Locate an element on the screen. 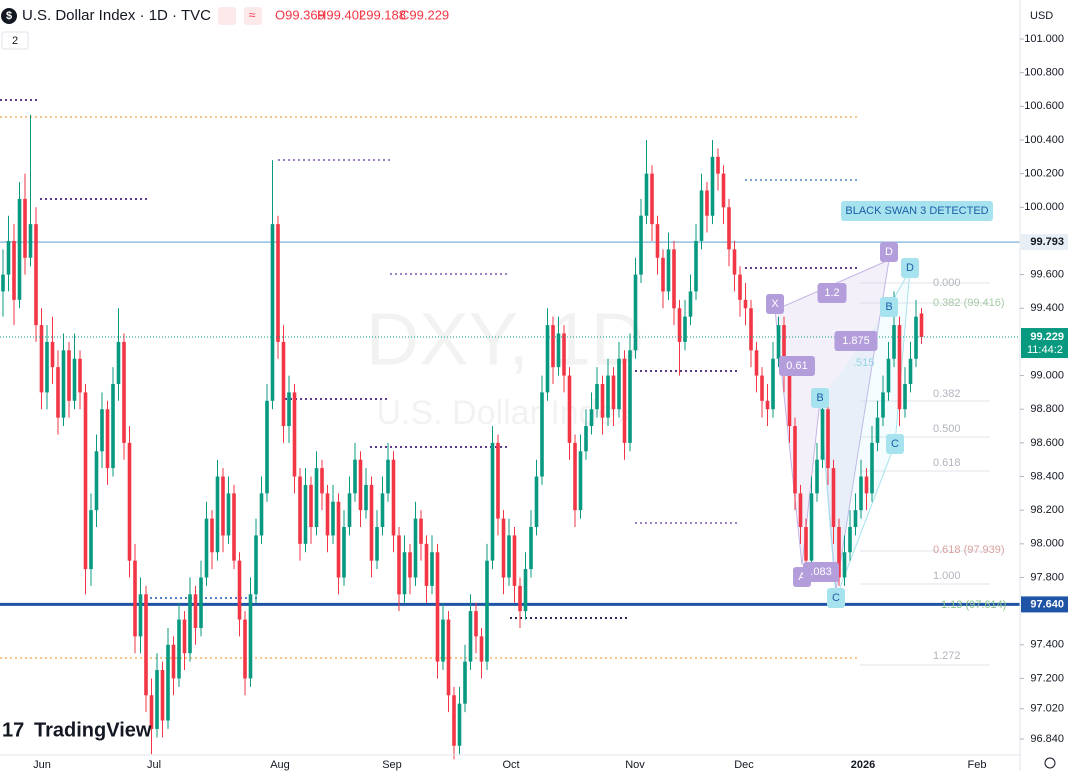  y-tick-label: 97.400 is located at coordinates (1047, 645).